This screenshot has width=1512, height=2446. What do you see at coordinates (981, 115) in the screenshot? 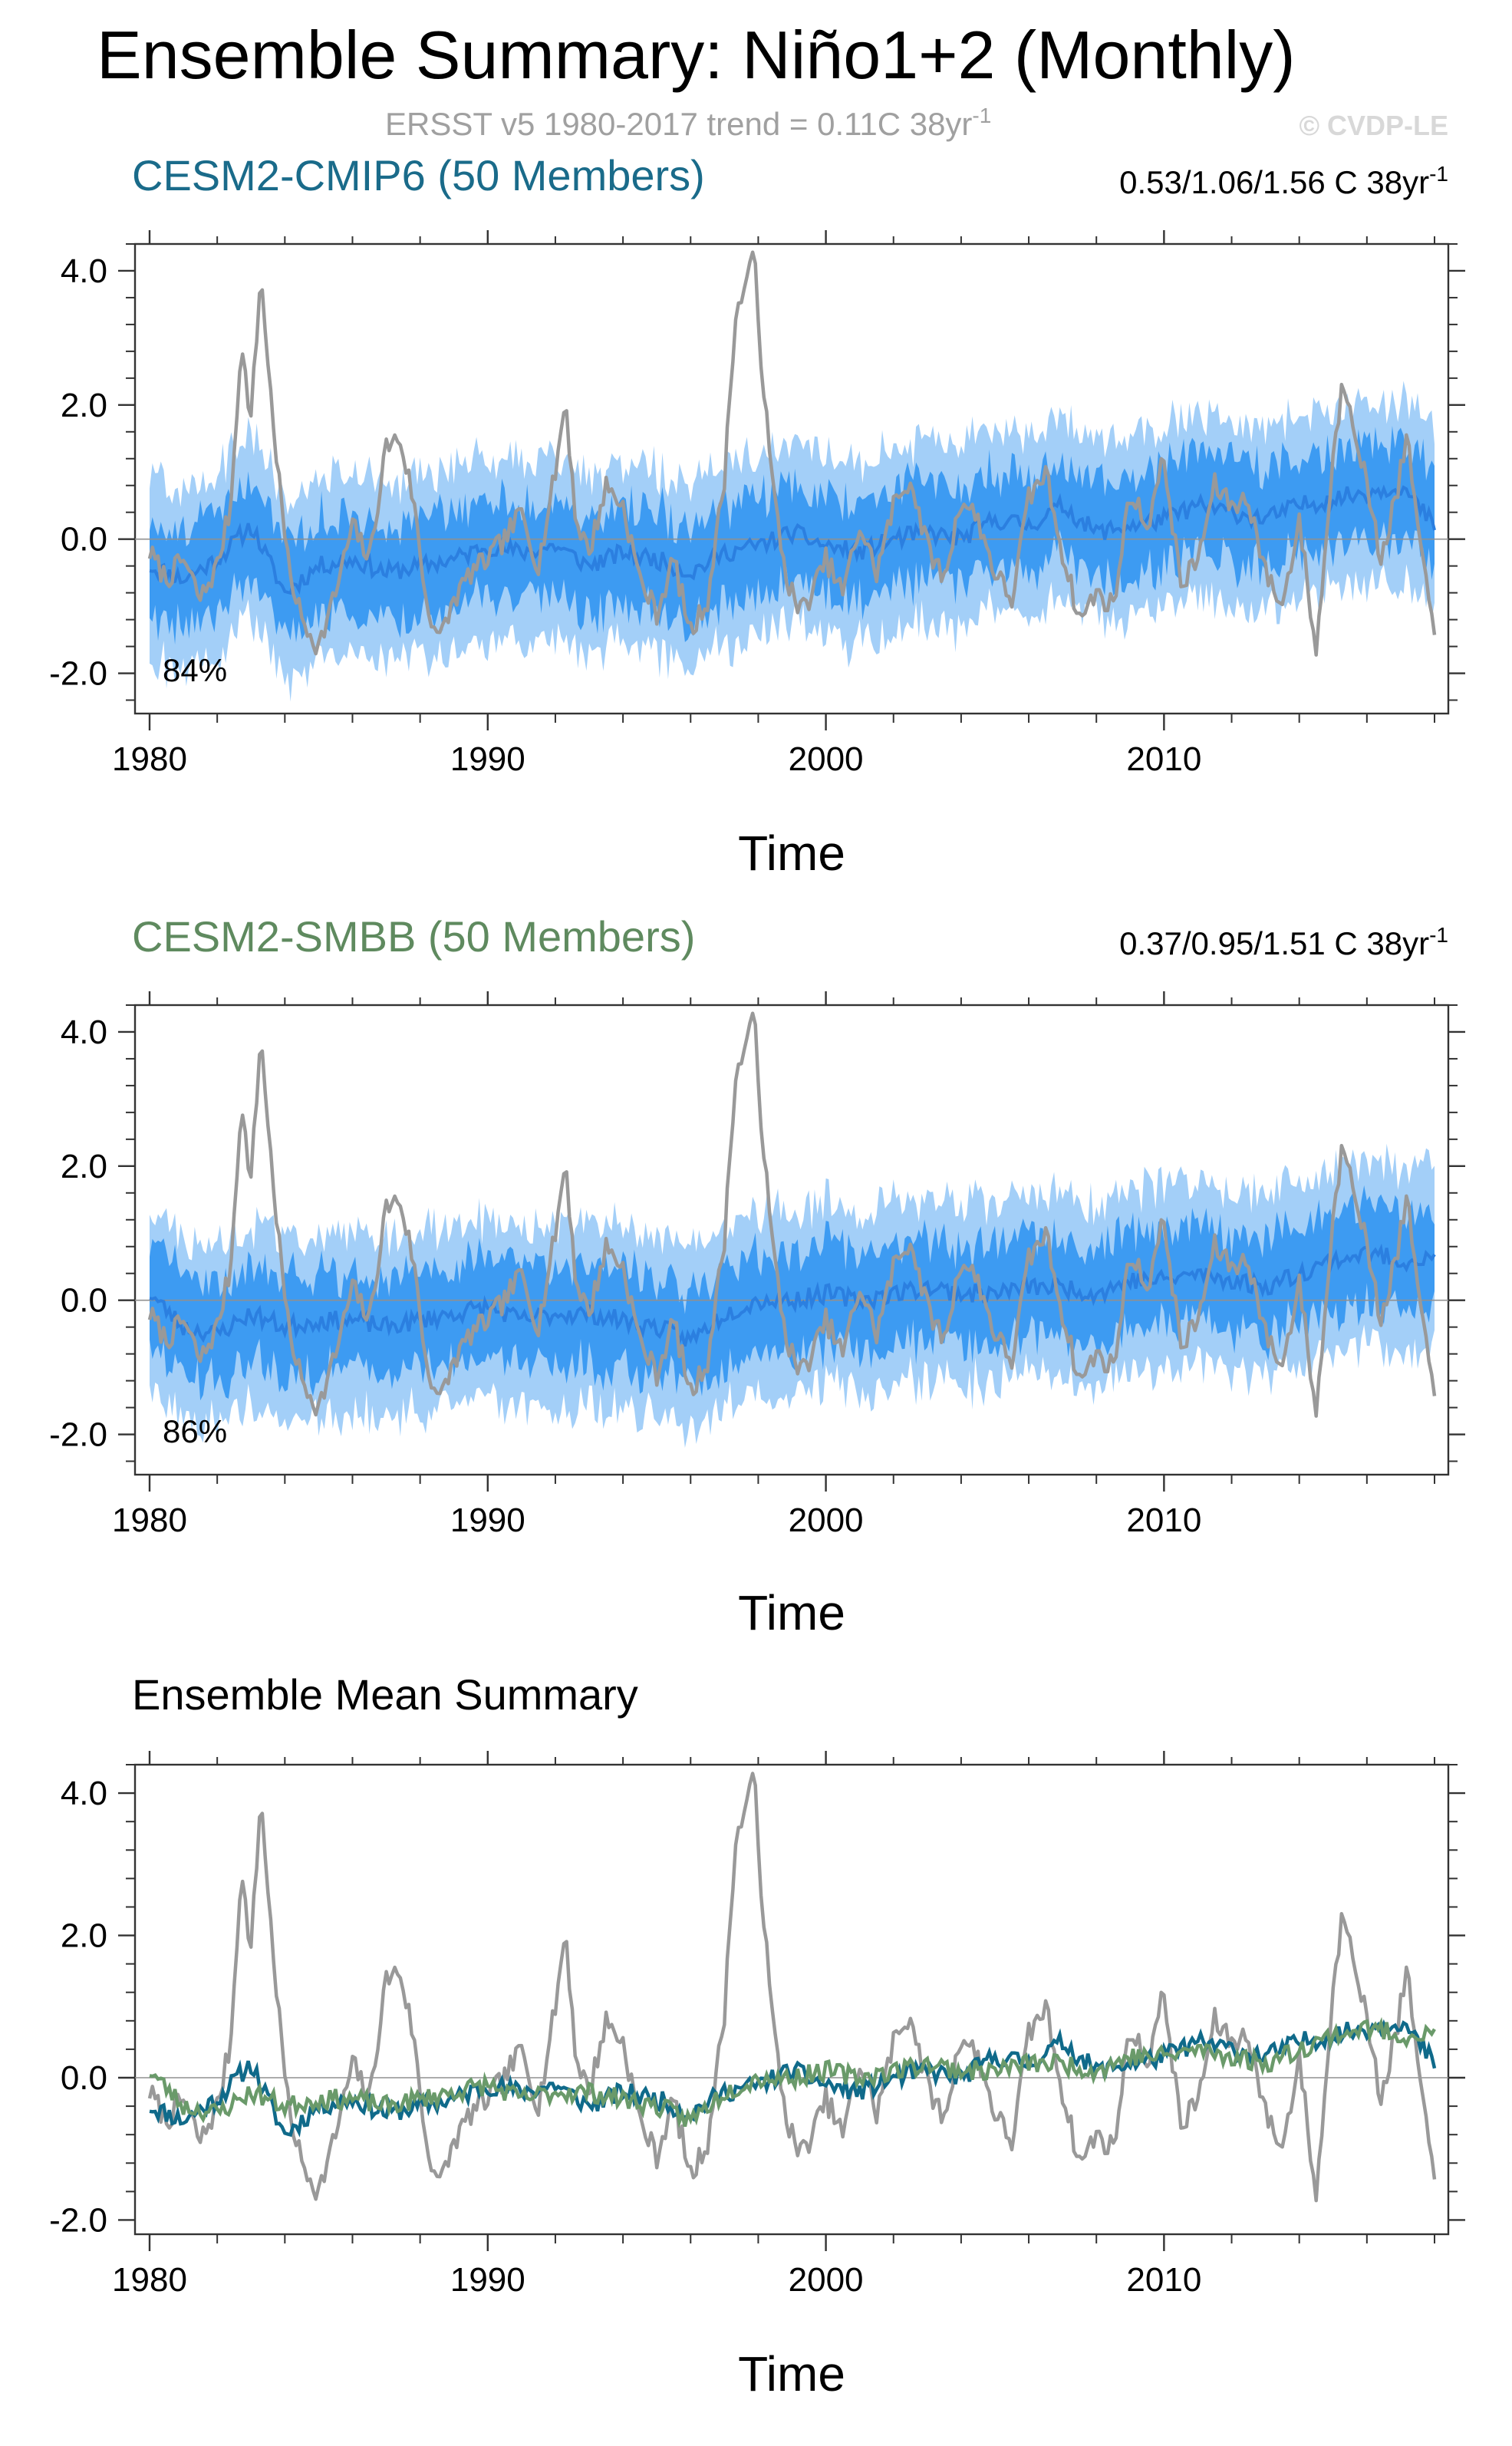
I see `subtitle-superscript: -1` at bounding box center [981, 115].